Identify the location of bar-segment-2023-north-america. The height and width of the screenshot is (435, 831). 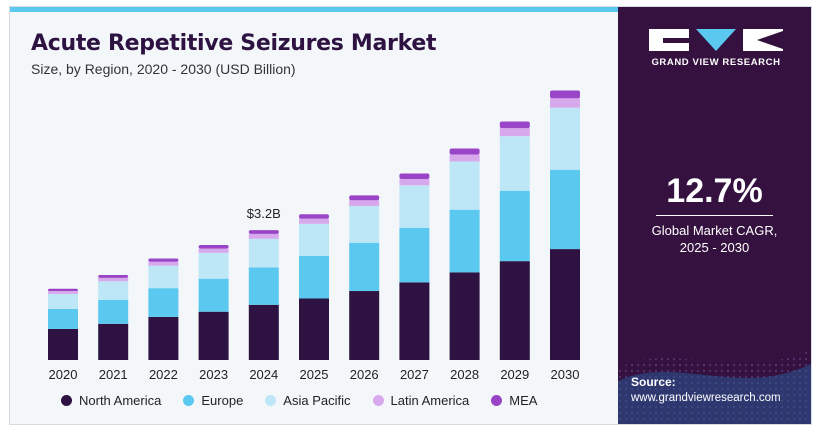
(213, 335).